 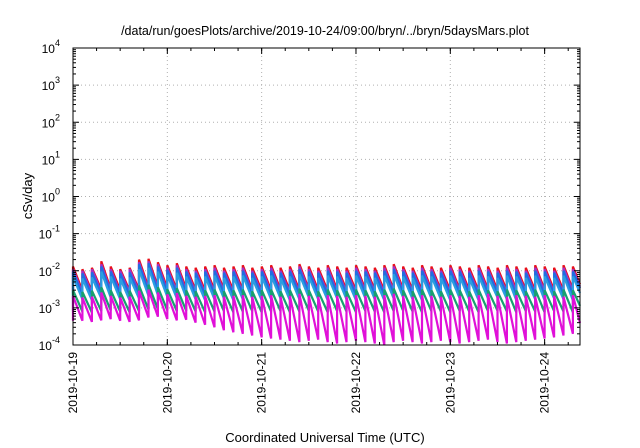 I want to click on y-tick-label: 10⁻², so click(x=49, y=270).